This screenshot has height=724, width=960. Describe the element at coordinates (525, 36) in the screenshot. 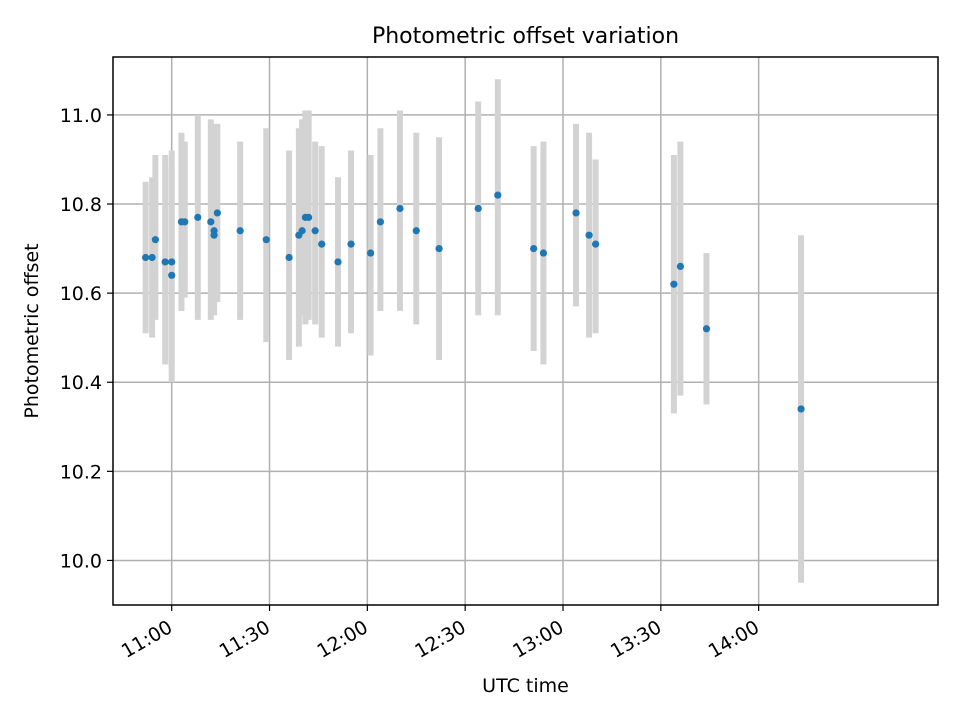

I see `chart-title: Photometric offset variation` at that location.